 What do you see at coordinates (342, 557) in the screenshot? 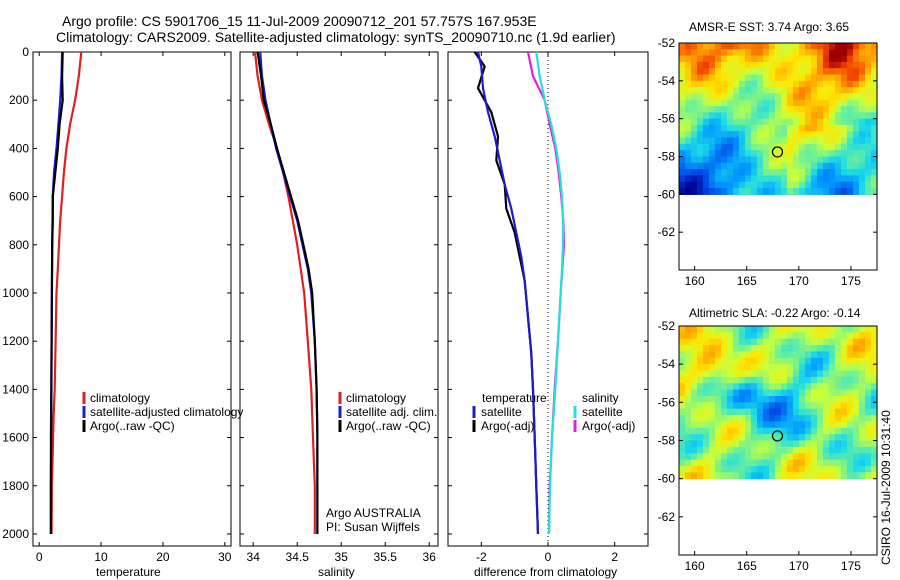
I see `xtick-label: 35` at bounding box center [342, 557].